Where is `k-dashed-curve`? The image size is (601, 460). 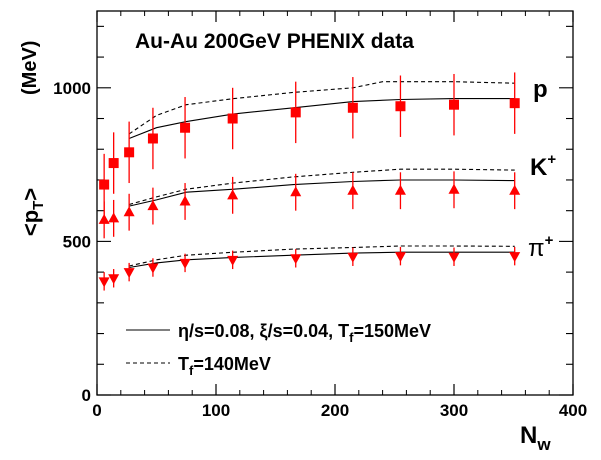
k-dashed-curve is located at coordinates (321, 187).